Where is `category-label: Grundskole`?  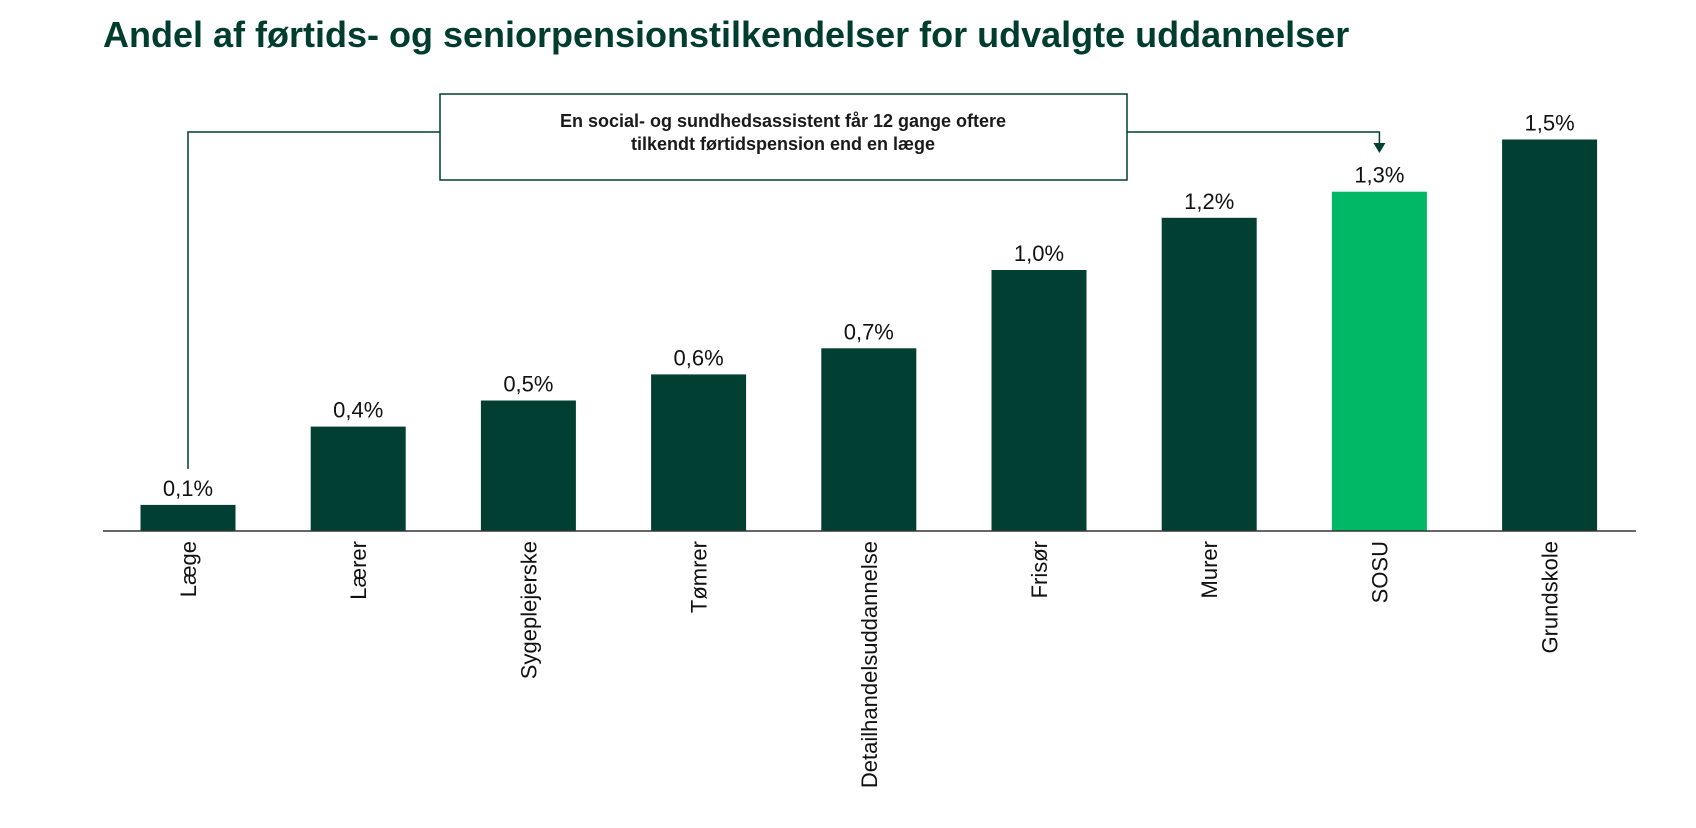
category-label: Grundskole is located at coordinates (1550, 597).